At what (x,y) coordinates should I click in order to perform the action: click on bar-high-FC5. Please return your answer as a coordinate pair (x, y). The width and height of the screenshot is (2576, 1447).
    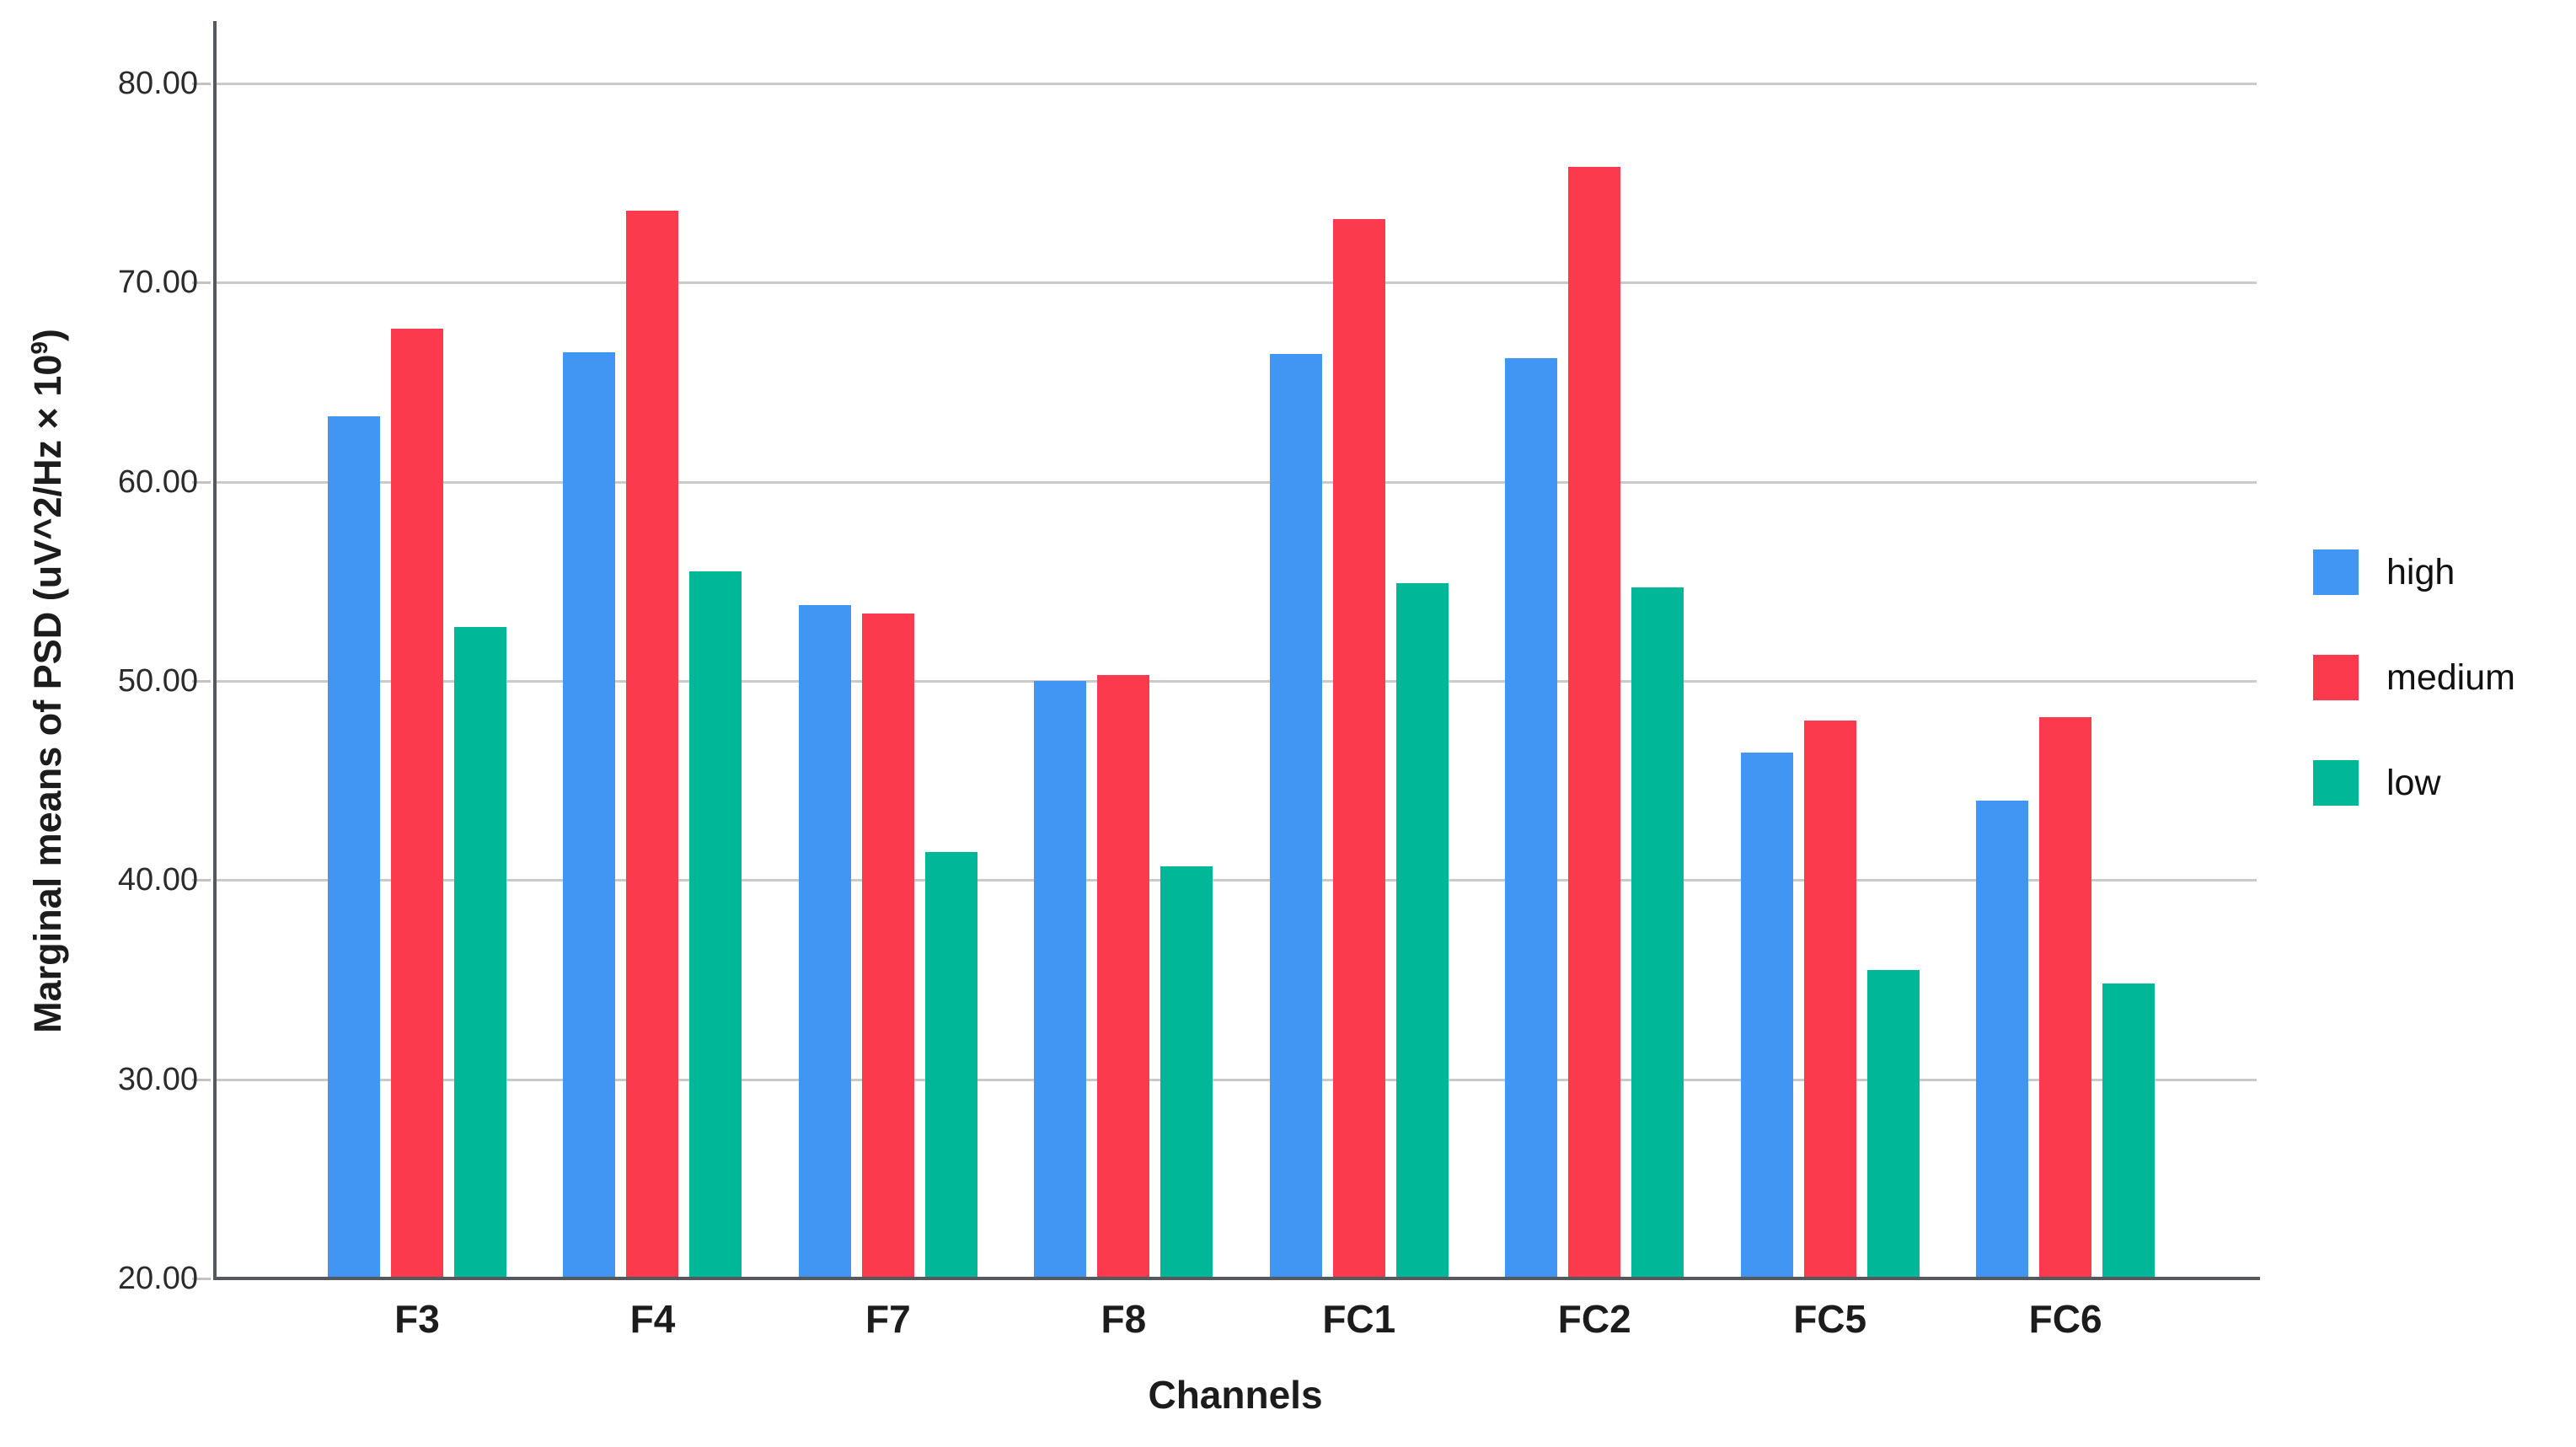
    Looking at the image, I should click on (1766, 1015).